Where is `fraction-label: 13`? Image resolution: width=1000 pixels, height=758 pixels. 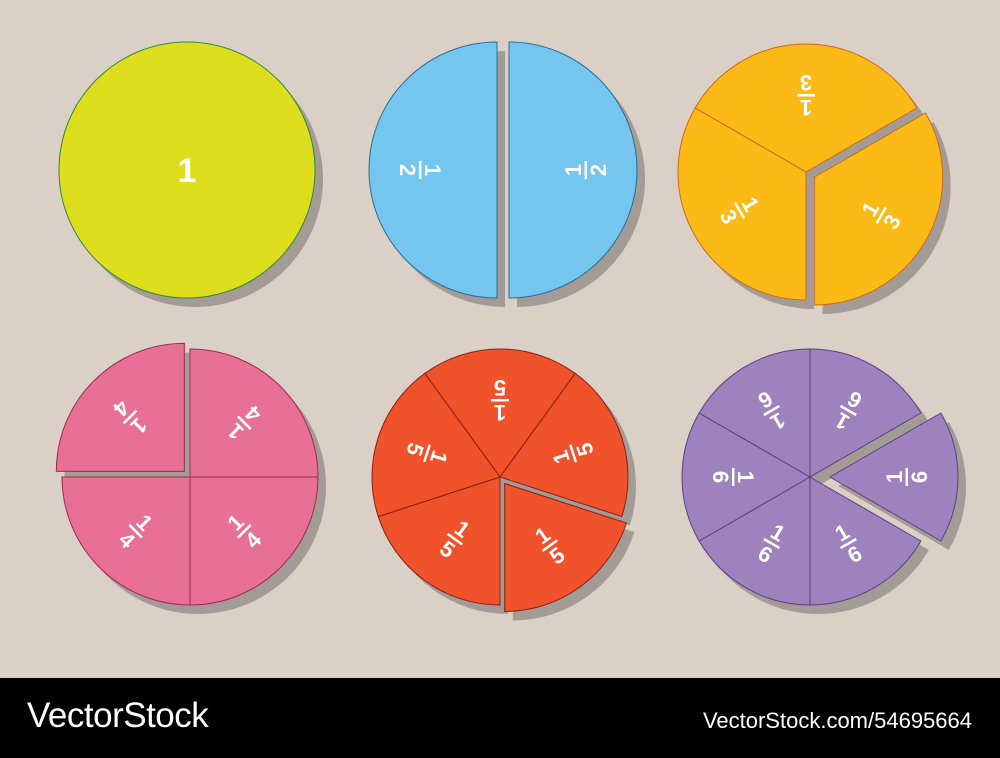
fraction-label: 13 is located at coordinates (806, 95).